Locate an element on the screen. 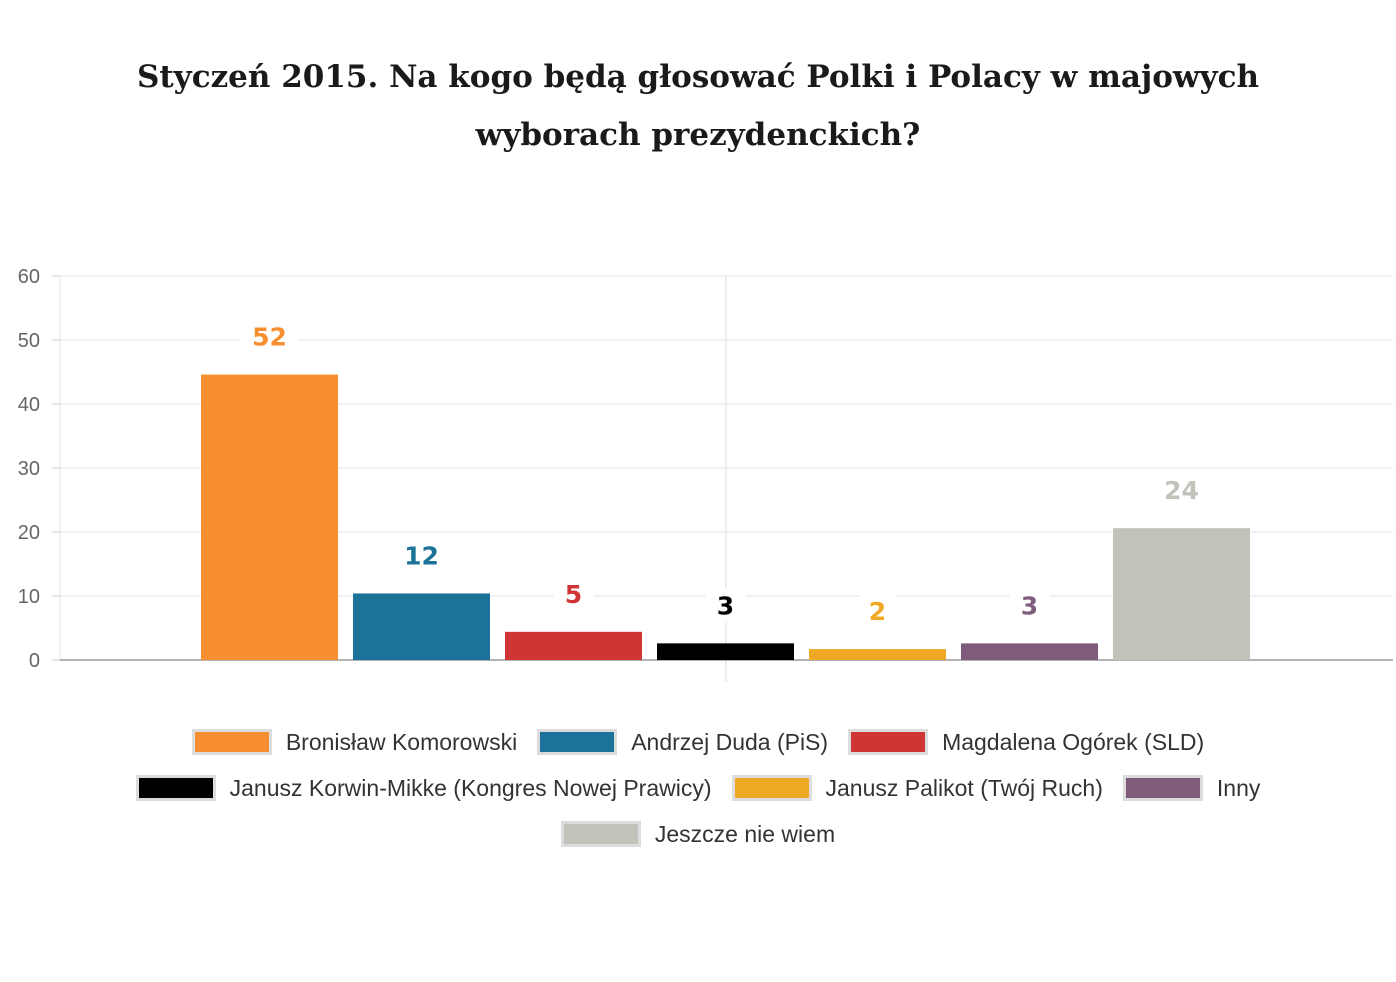 This screenshot has height=982, width=1396. y-axis: 0 10 20 30 40 50 60 is located at coordinates (29, 469).